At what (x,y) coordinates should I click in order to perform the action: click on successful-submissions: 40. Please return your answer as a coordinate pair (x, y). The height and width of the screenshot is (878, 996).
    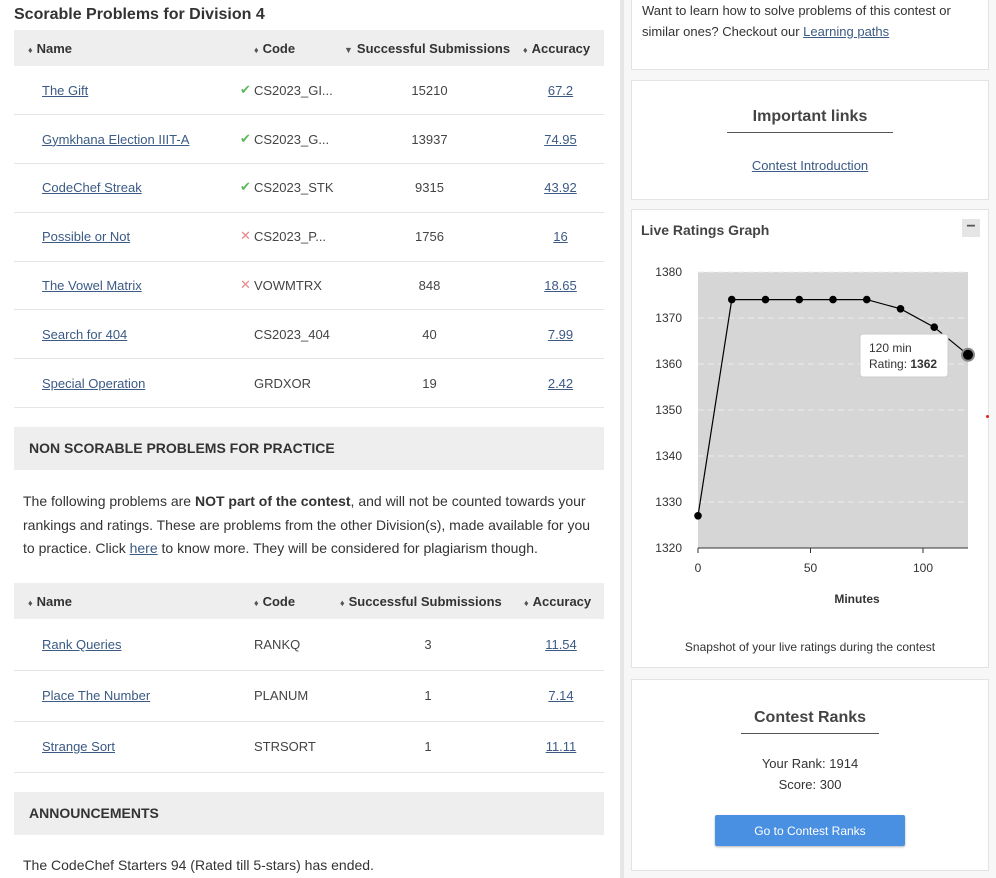
    Looking at the image, I should click on (429, 334).